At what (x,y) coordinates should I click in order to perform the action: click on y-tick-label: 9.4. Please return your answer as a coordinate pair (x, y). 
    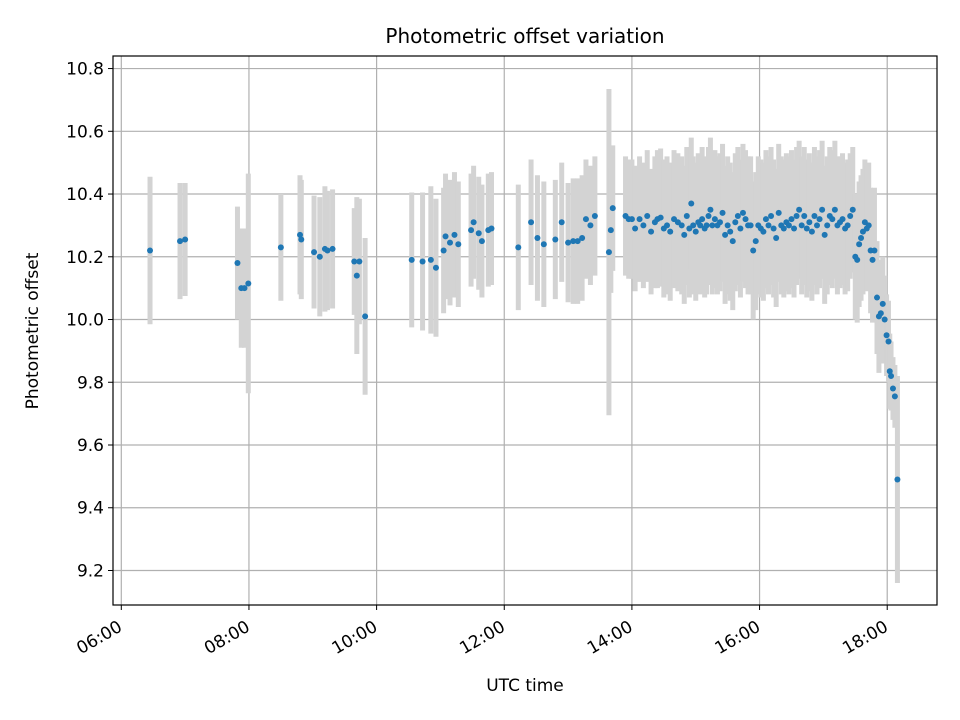
    Looking at the image, I should click on (90, 509).